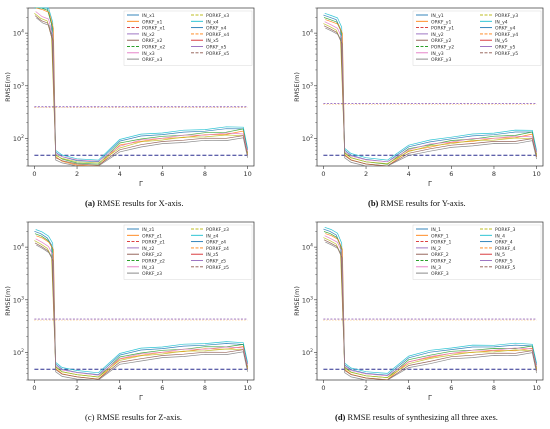 The image size is (550, 429). What do you see at coordinates (148, 249) in the screenshot?
I see `legend-label: IN_z2` at bounding box center [148, 249].